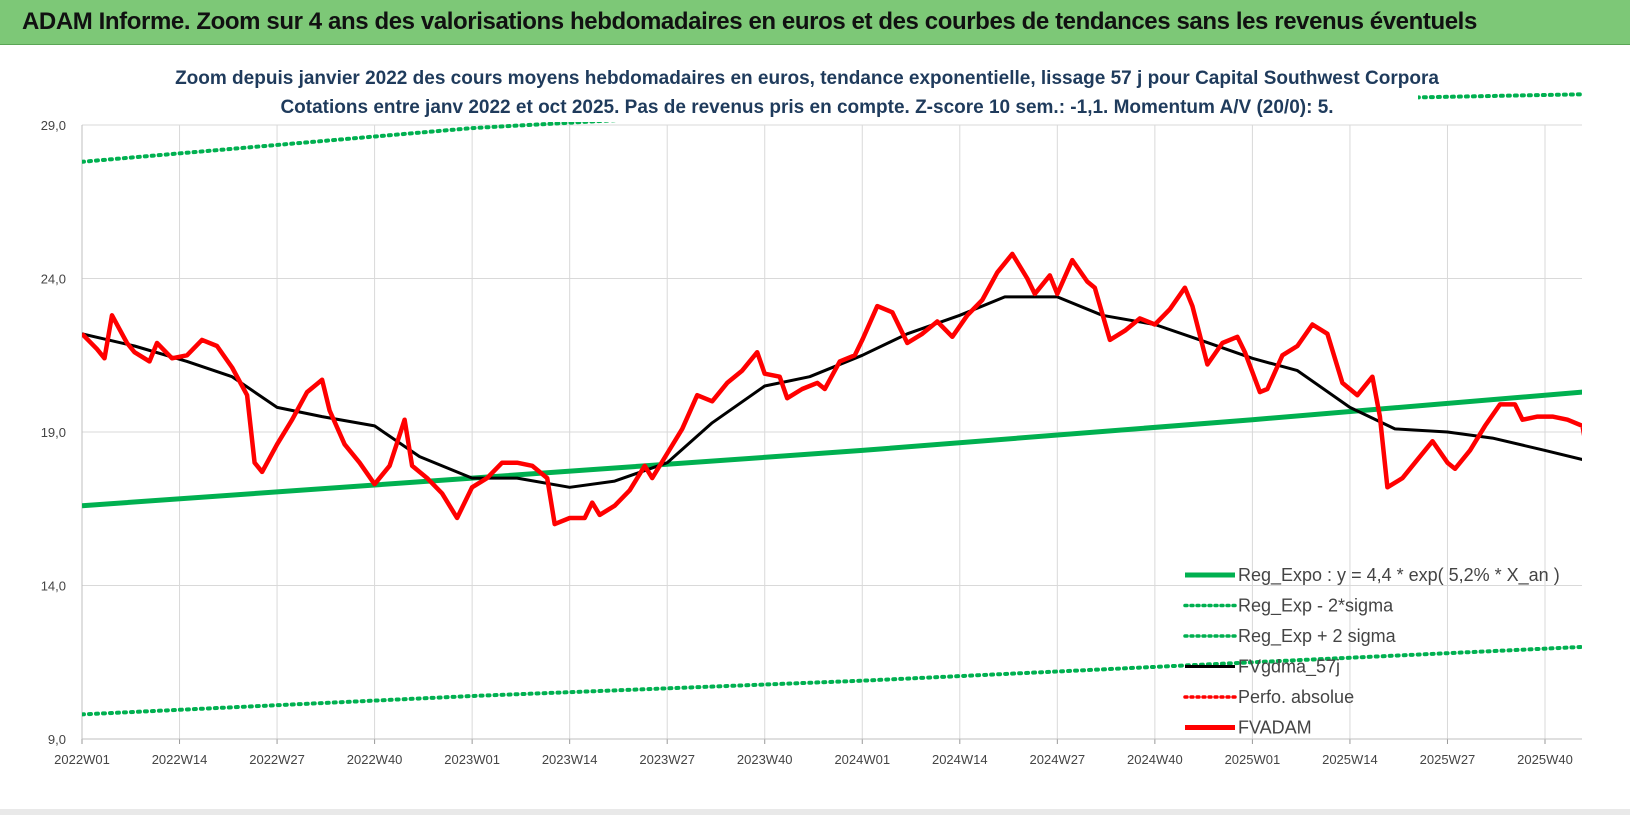 This screenshot has width=1630, height=815. What do you see at coordinates (53, 125) in the screenshot?
I see `y-tick-label: 29,0` at bounding box center [53, 125].